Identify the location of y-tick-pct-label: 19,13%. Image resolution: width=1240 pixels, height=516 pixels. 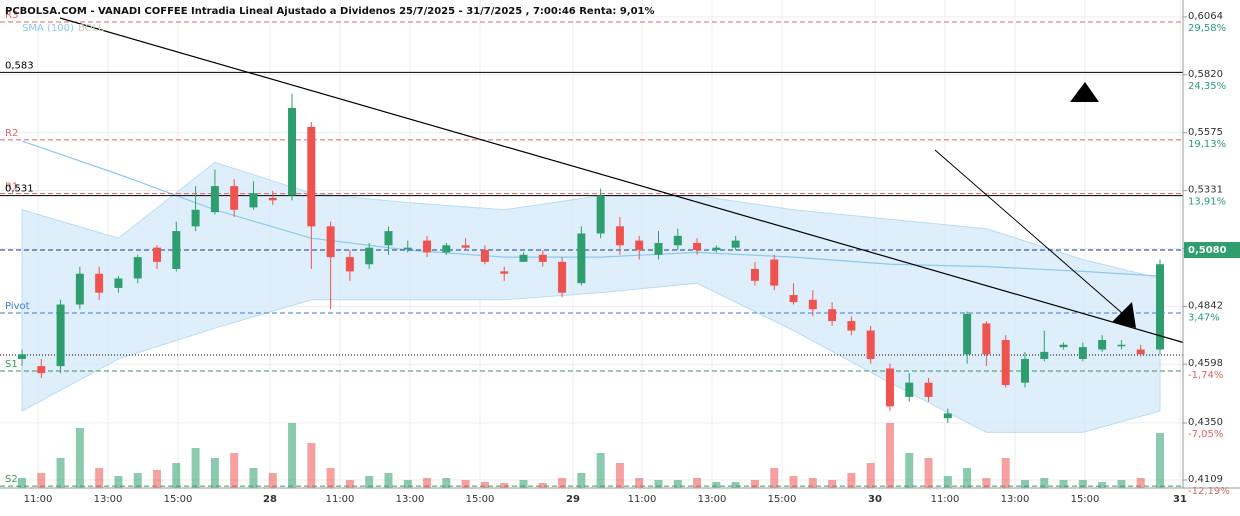
(1207, 144).